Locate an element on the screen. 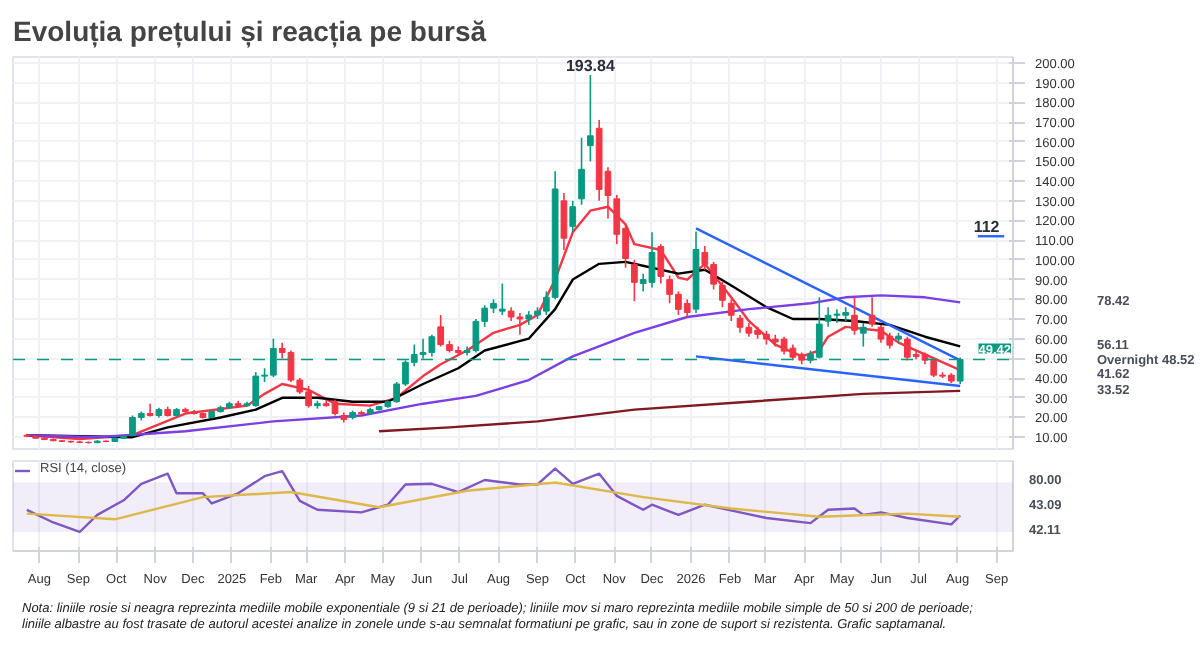 The width and height of the screenshot is (1200, 654). line-series is located at coordinates (669, 411).